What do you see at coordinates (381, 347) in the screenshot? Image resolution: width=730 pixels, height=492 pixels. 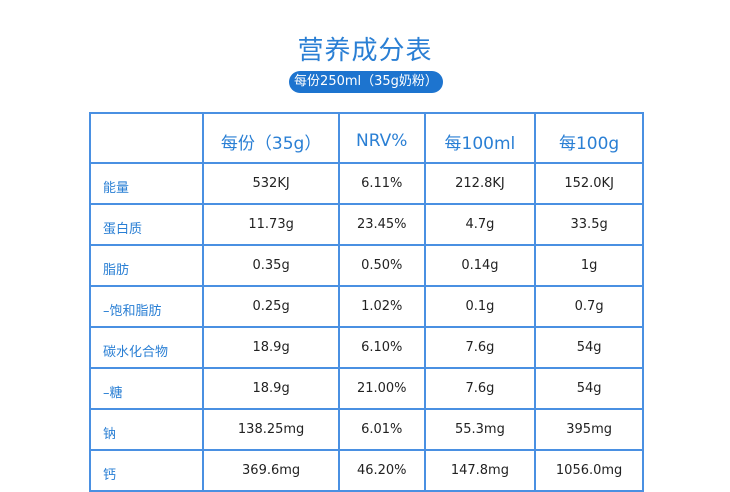 I see `value-cell: 6.10%` at bounding box center [381, 347].